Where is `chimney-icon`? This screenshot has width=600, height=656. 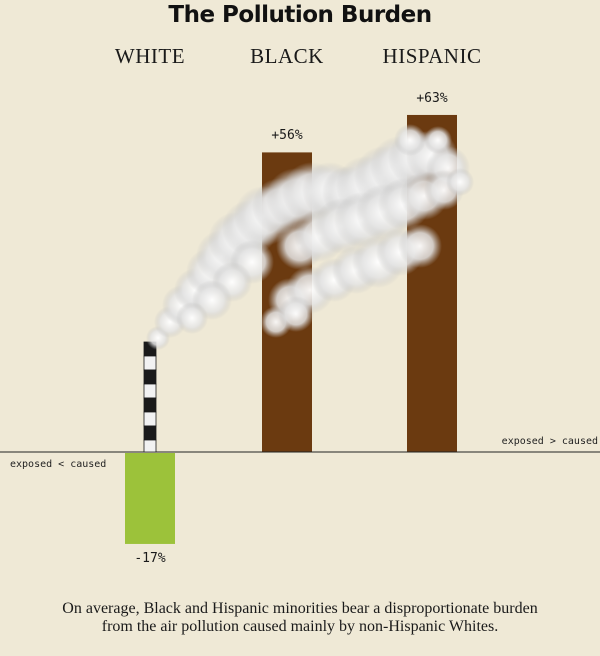
chimney-icon is located at coordinates (150, 397).